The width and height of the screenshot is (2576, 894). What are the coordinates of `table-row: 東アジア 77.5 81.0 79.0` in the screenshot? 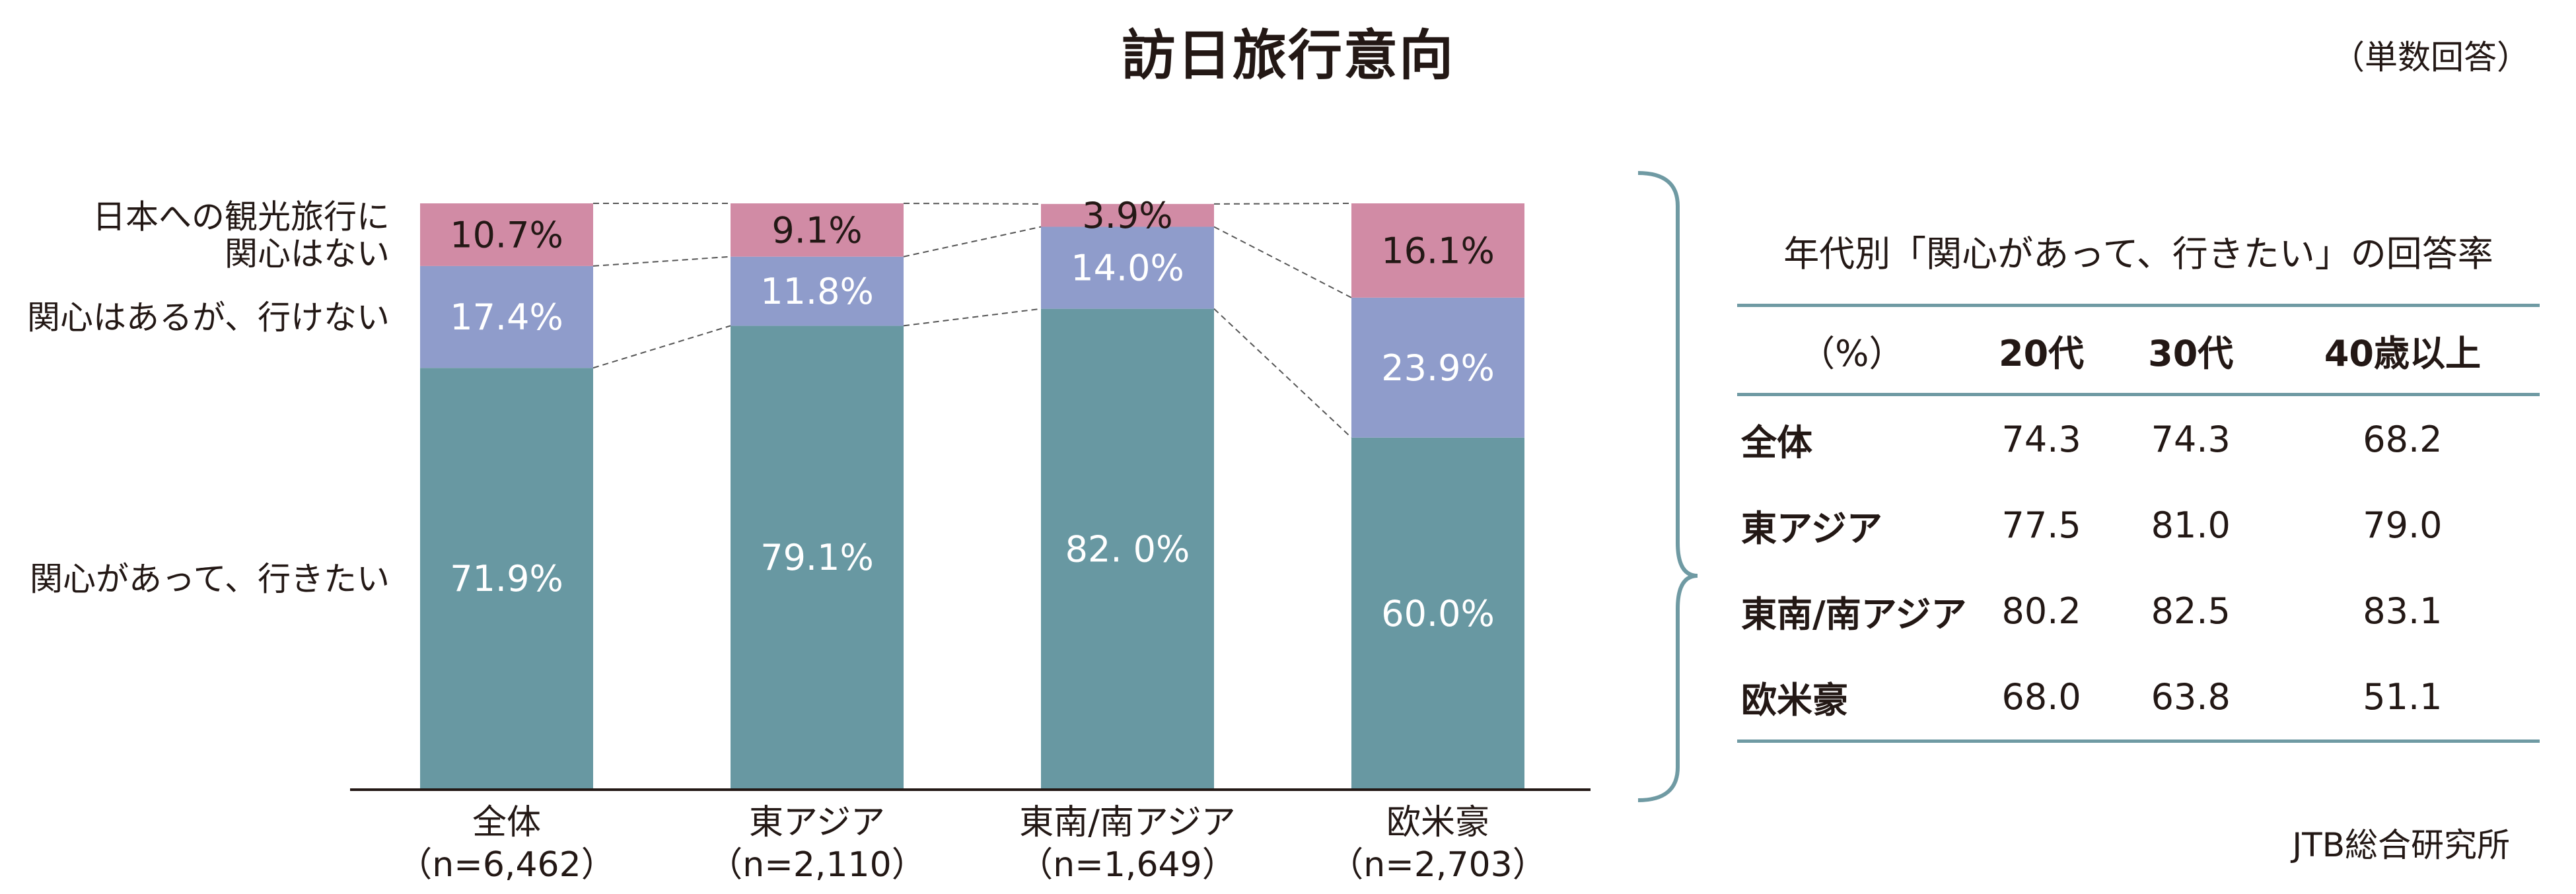 It's located at (2139, 525).